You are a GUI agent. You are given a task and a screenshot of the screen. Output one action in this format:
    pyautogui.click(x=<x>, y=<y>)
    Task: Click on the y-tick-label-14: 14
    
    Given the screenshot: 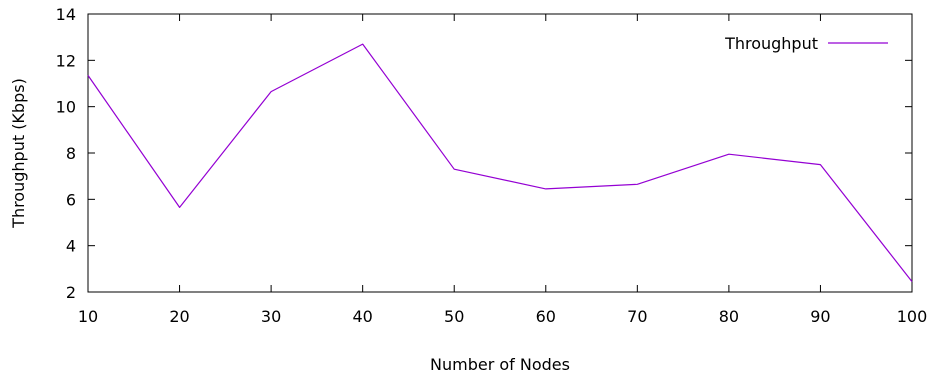 What is the action you would take?
    pyautogui.click(x=66, y=14)
    